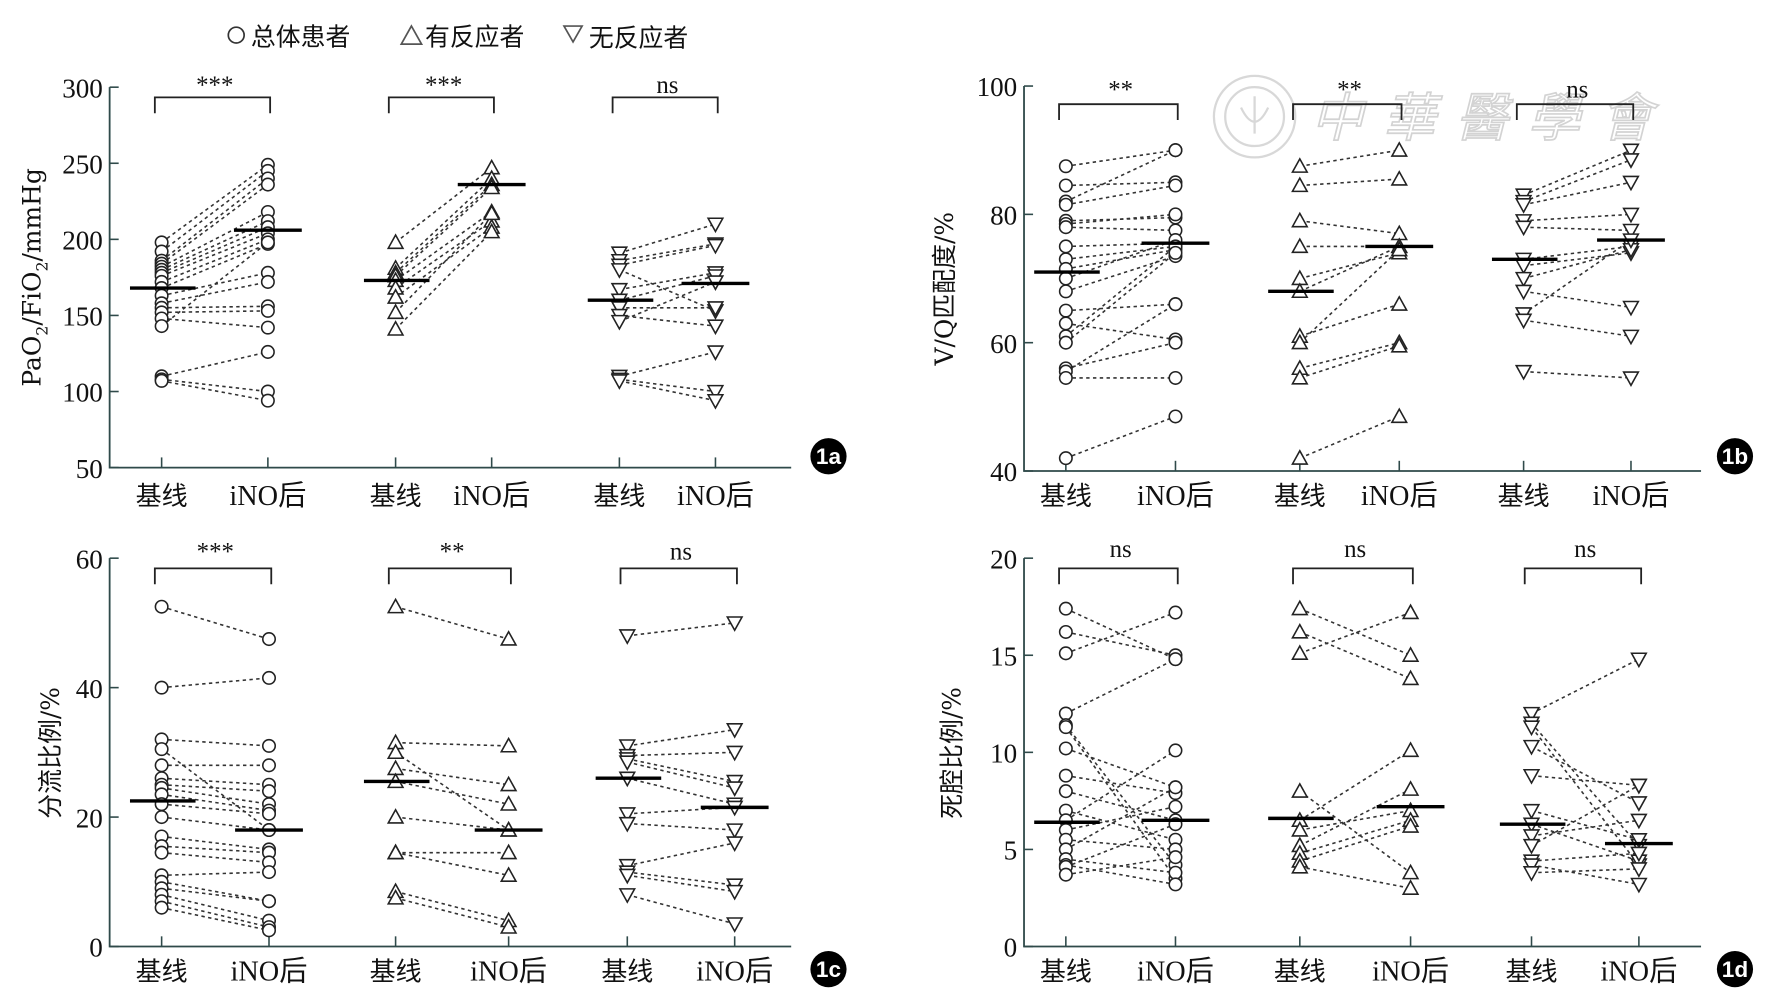  What do you see at coordinates (453, 736) in the screenshot?
I see `group-2: **` at bounding box center [453, 736].